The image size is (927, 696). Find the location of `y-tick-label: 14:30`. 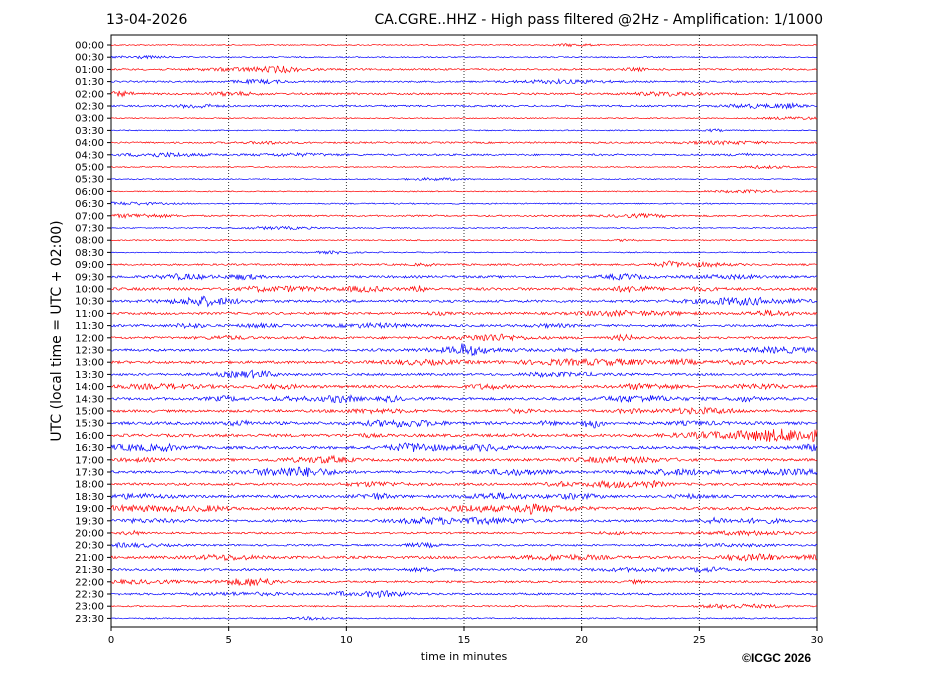

y-tick-label: 14:30 is located at coordinates (89, 399).